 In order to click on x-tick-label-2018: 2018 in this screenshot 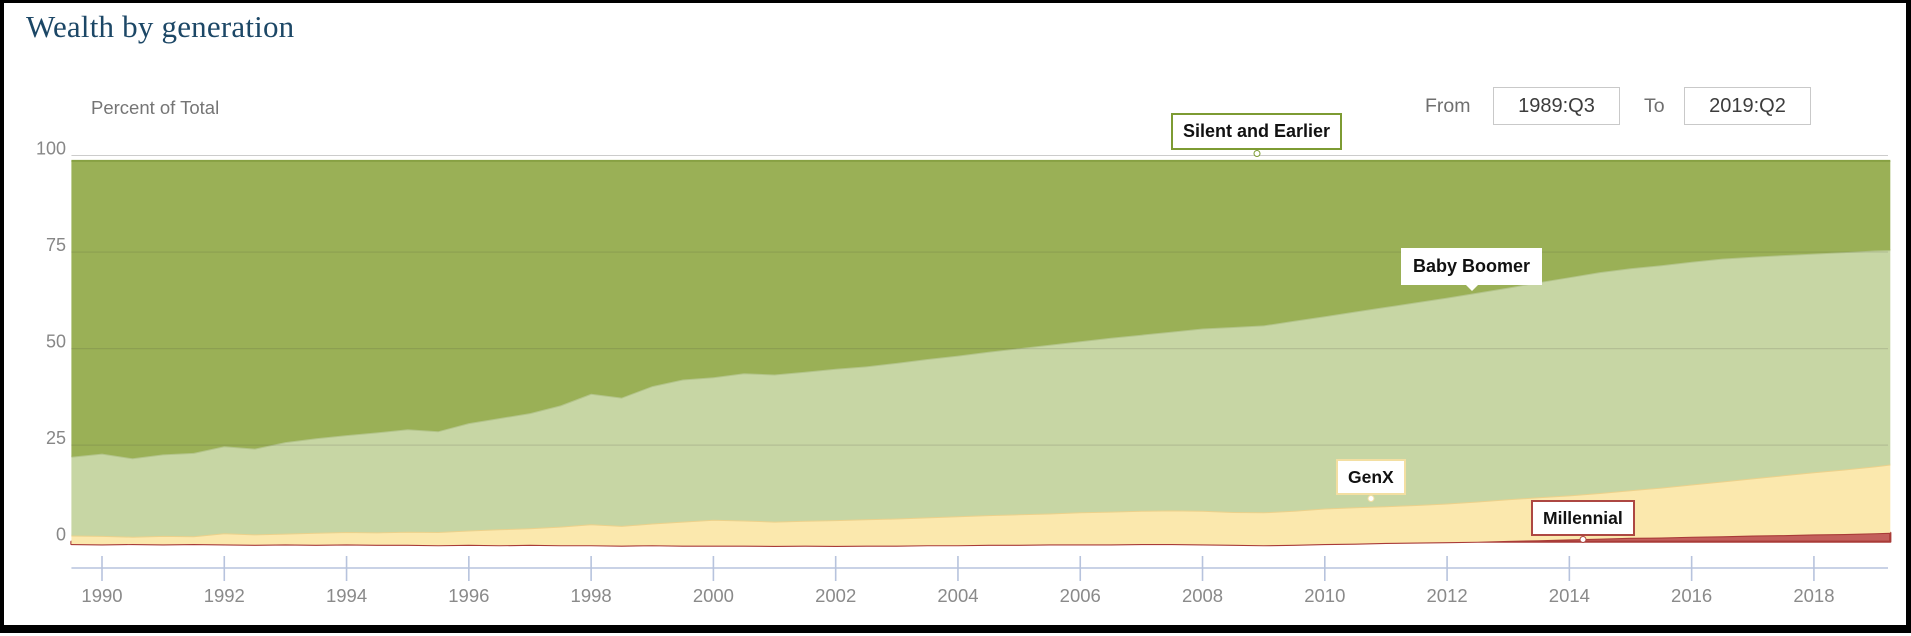, I will do `click(1813, 595)`.